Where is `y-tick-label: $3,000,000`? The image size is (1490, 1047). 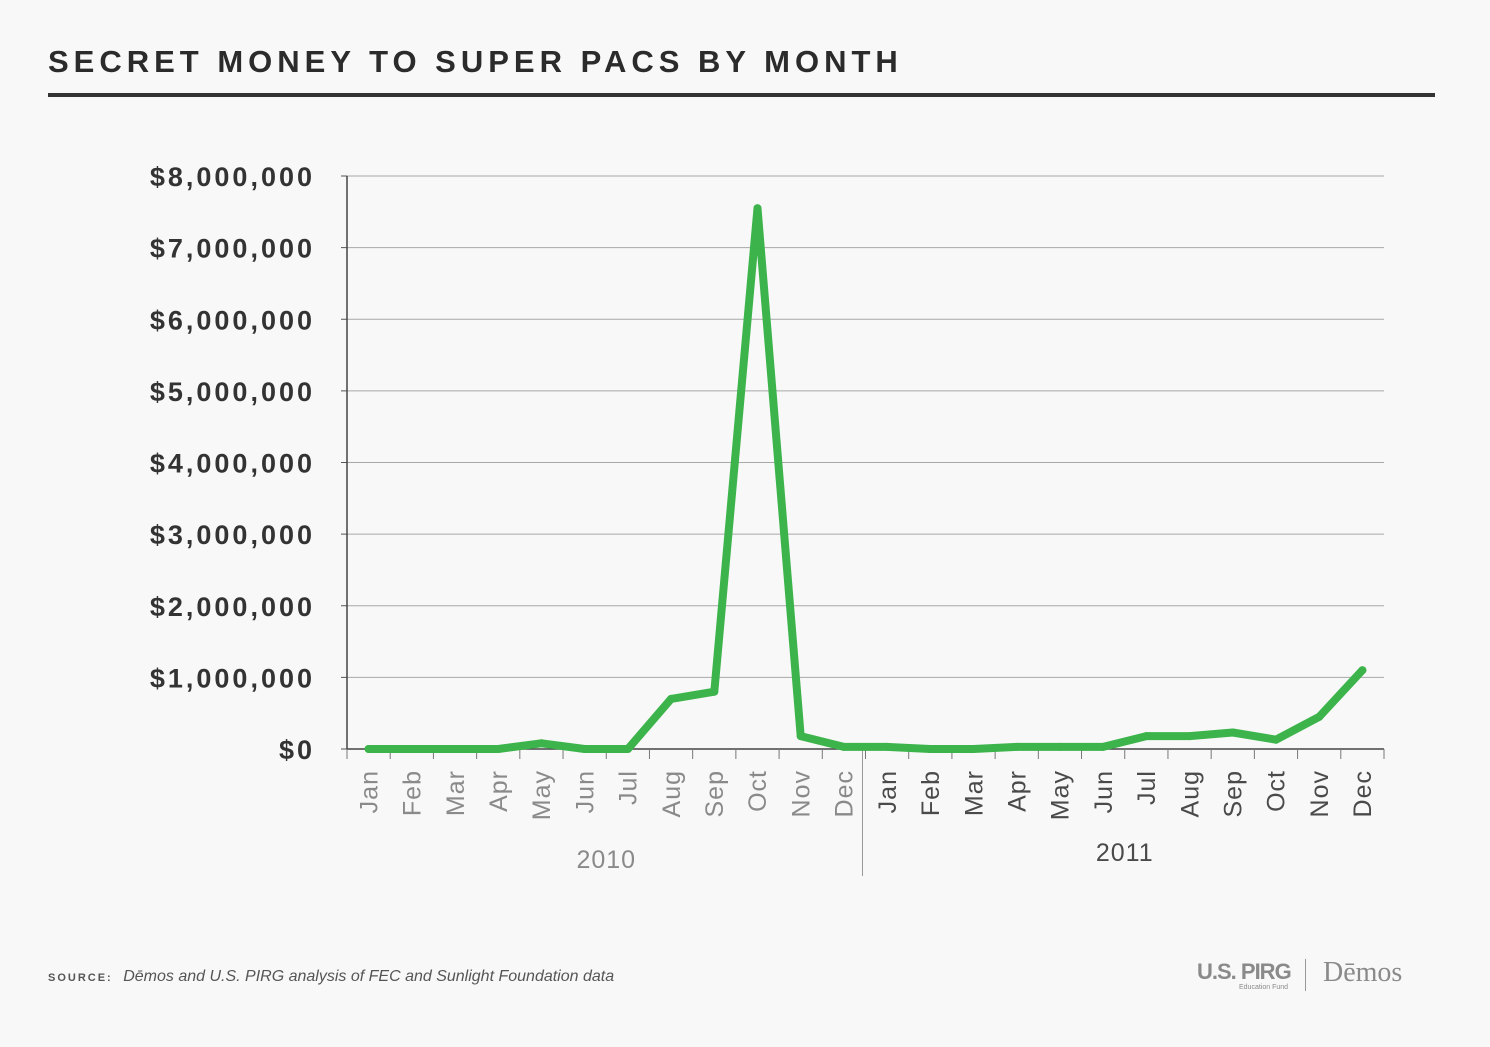 y-tick-label: $3,000,000 is located at coordinates (232, 535).